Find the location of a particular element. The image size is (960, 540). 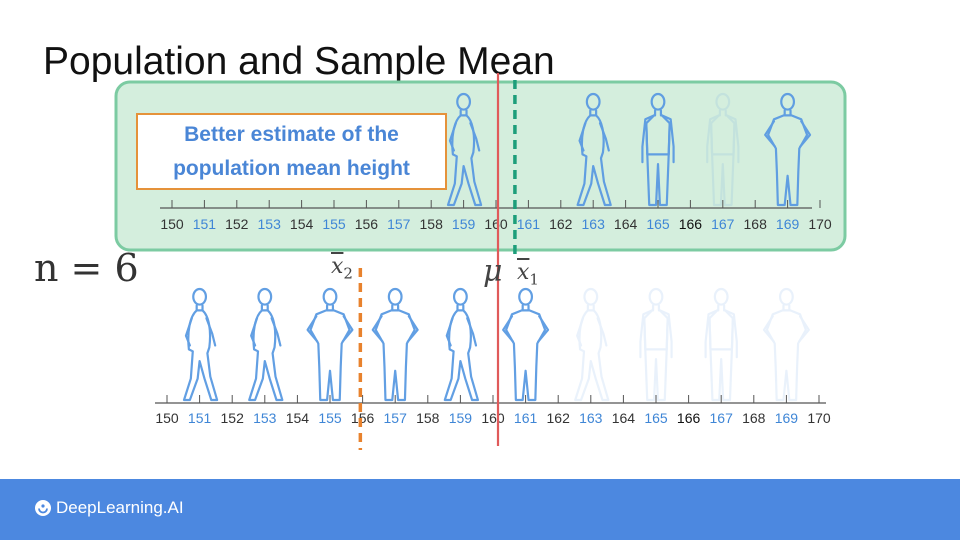

sample-mean-2-symbol: x2 is located at coordinates (342, 268).